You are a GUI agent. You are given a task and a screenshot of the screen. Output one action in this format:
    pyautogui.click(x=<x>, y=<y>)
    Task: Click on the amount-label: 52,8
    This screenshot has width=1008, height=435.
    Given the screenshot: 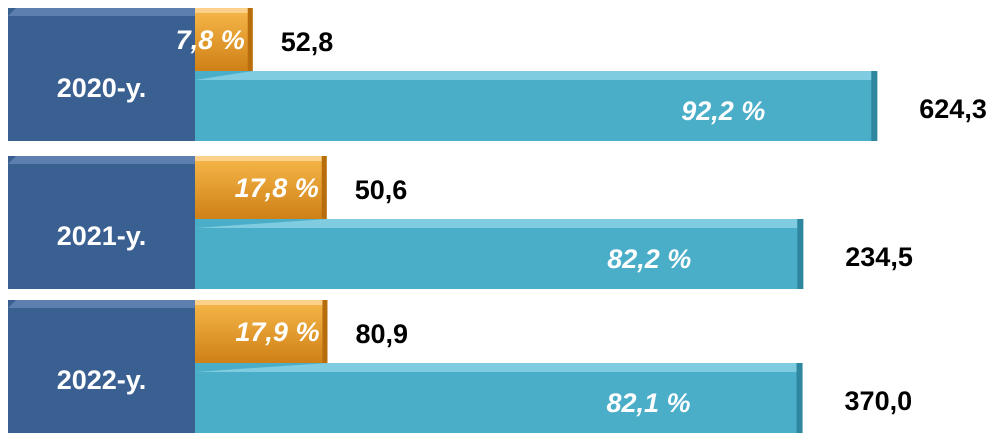 What is the action you would take?
    pyautogui.click(x=307, y=42)
    